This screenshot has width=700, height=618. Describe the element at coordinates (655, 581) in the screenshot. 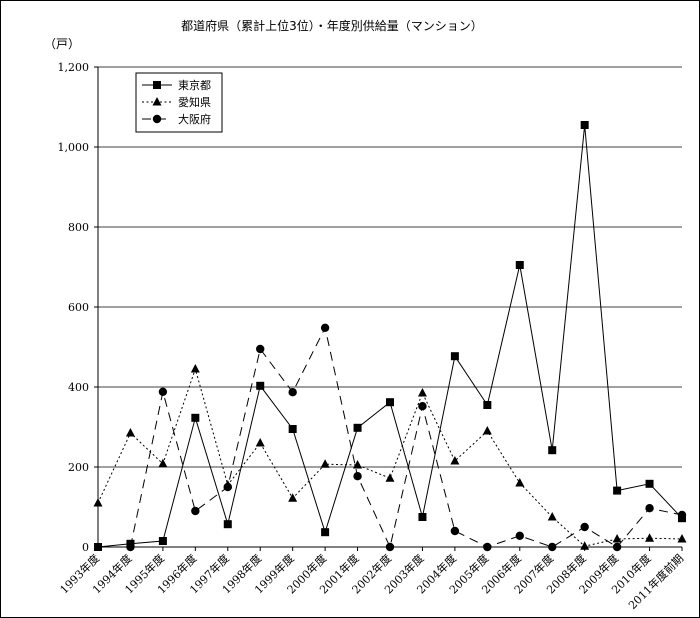

I see `x-tick-label: 2011年度前期` at that location.